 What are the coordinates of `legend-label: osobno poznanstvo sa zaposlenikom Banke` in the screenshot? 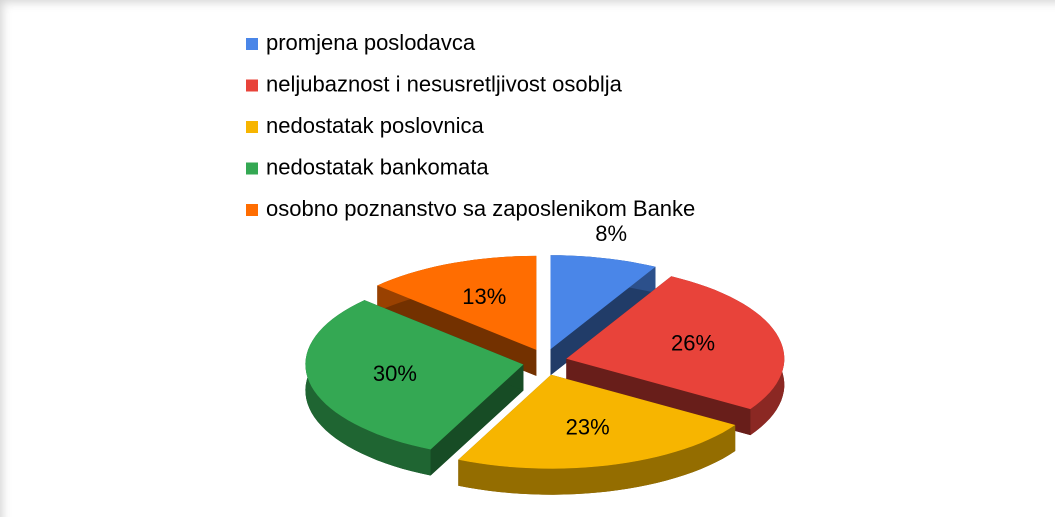 It's located at (480, 208).